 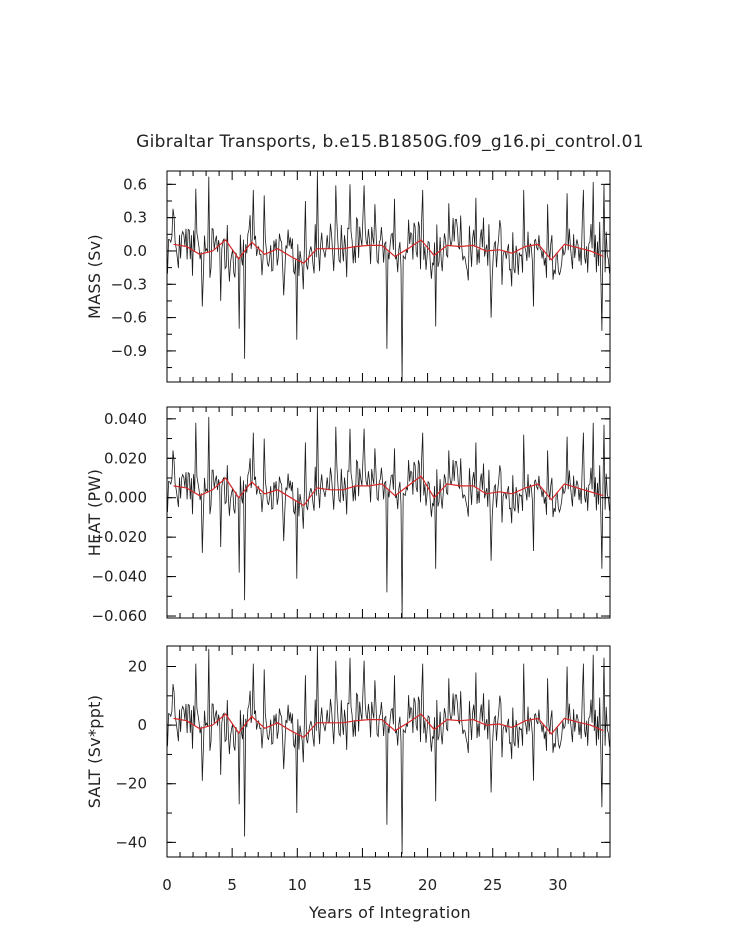 I want to click on y-tick-label: 20, so click(x=137, y=667).